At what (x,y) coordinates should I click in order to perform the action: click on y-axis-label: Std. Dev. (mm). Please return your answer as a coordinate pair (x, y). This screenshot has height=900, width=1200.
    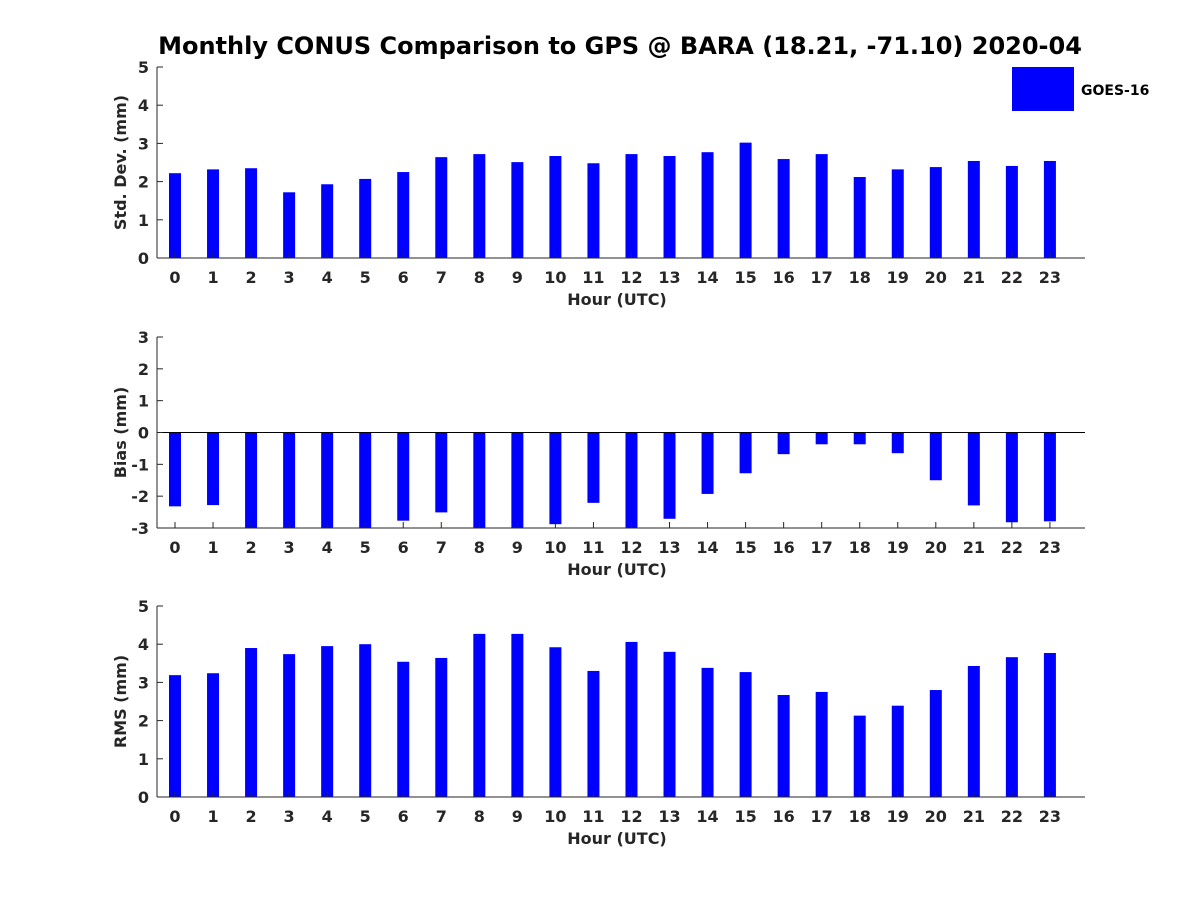
    Looking at the image, I should click on (120, 162).